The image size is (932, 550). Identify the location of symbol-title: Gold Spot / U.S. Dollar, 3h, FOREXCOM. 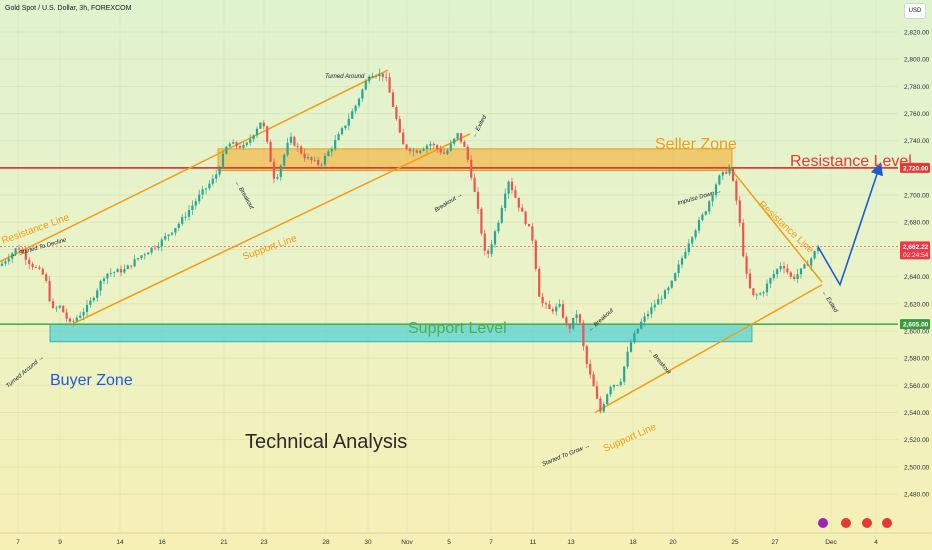
(68, 8).